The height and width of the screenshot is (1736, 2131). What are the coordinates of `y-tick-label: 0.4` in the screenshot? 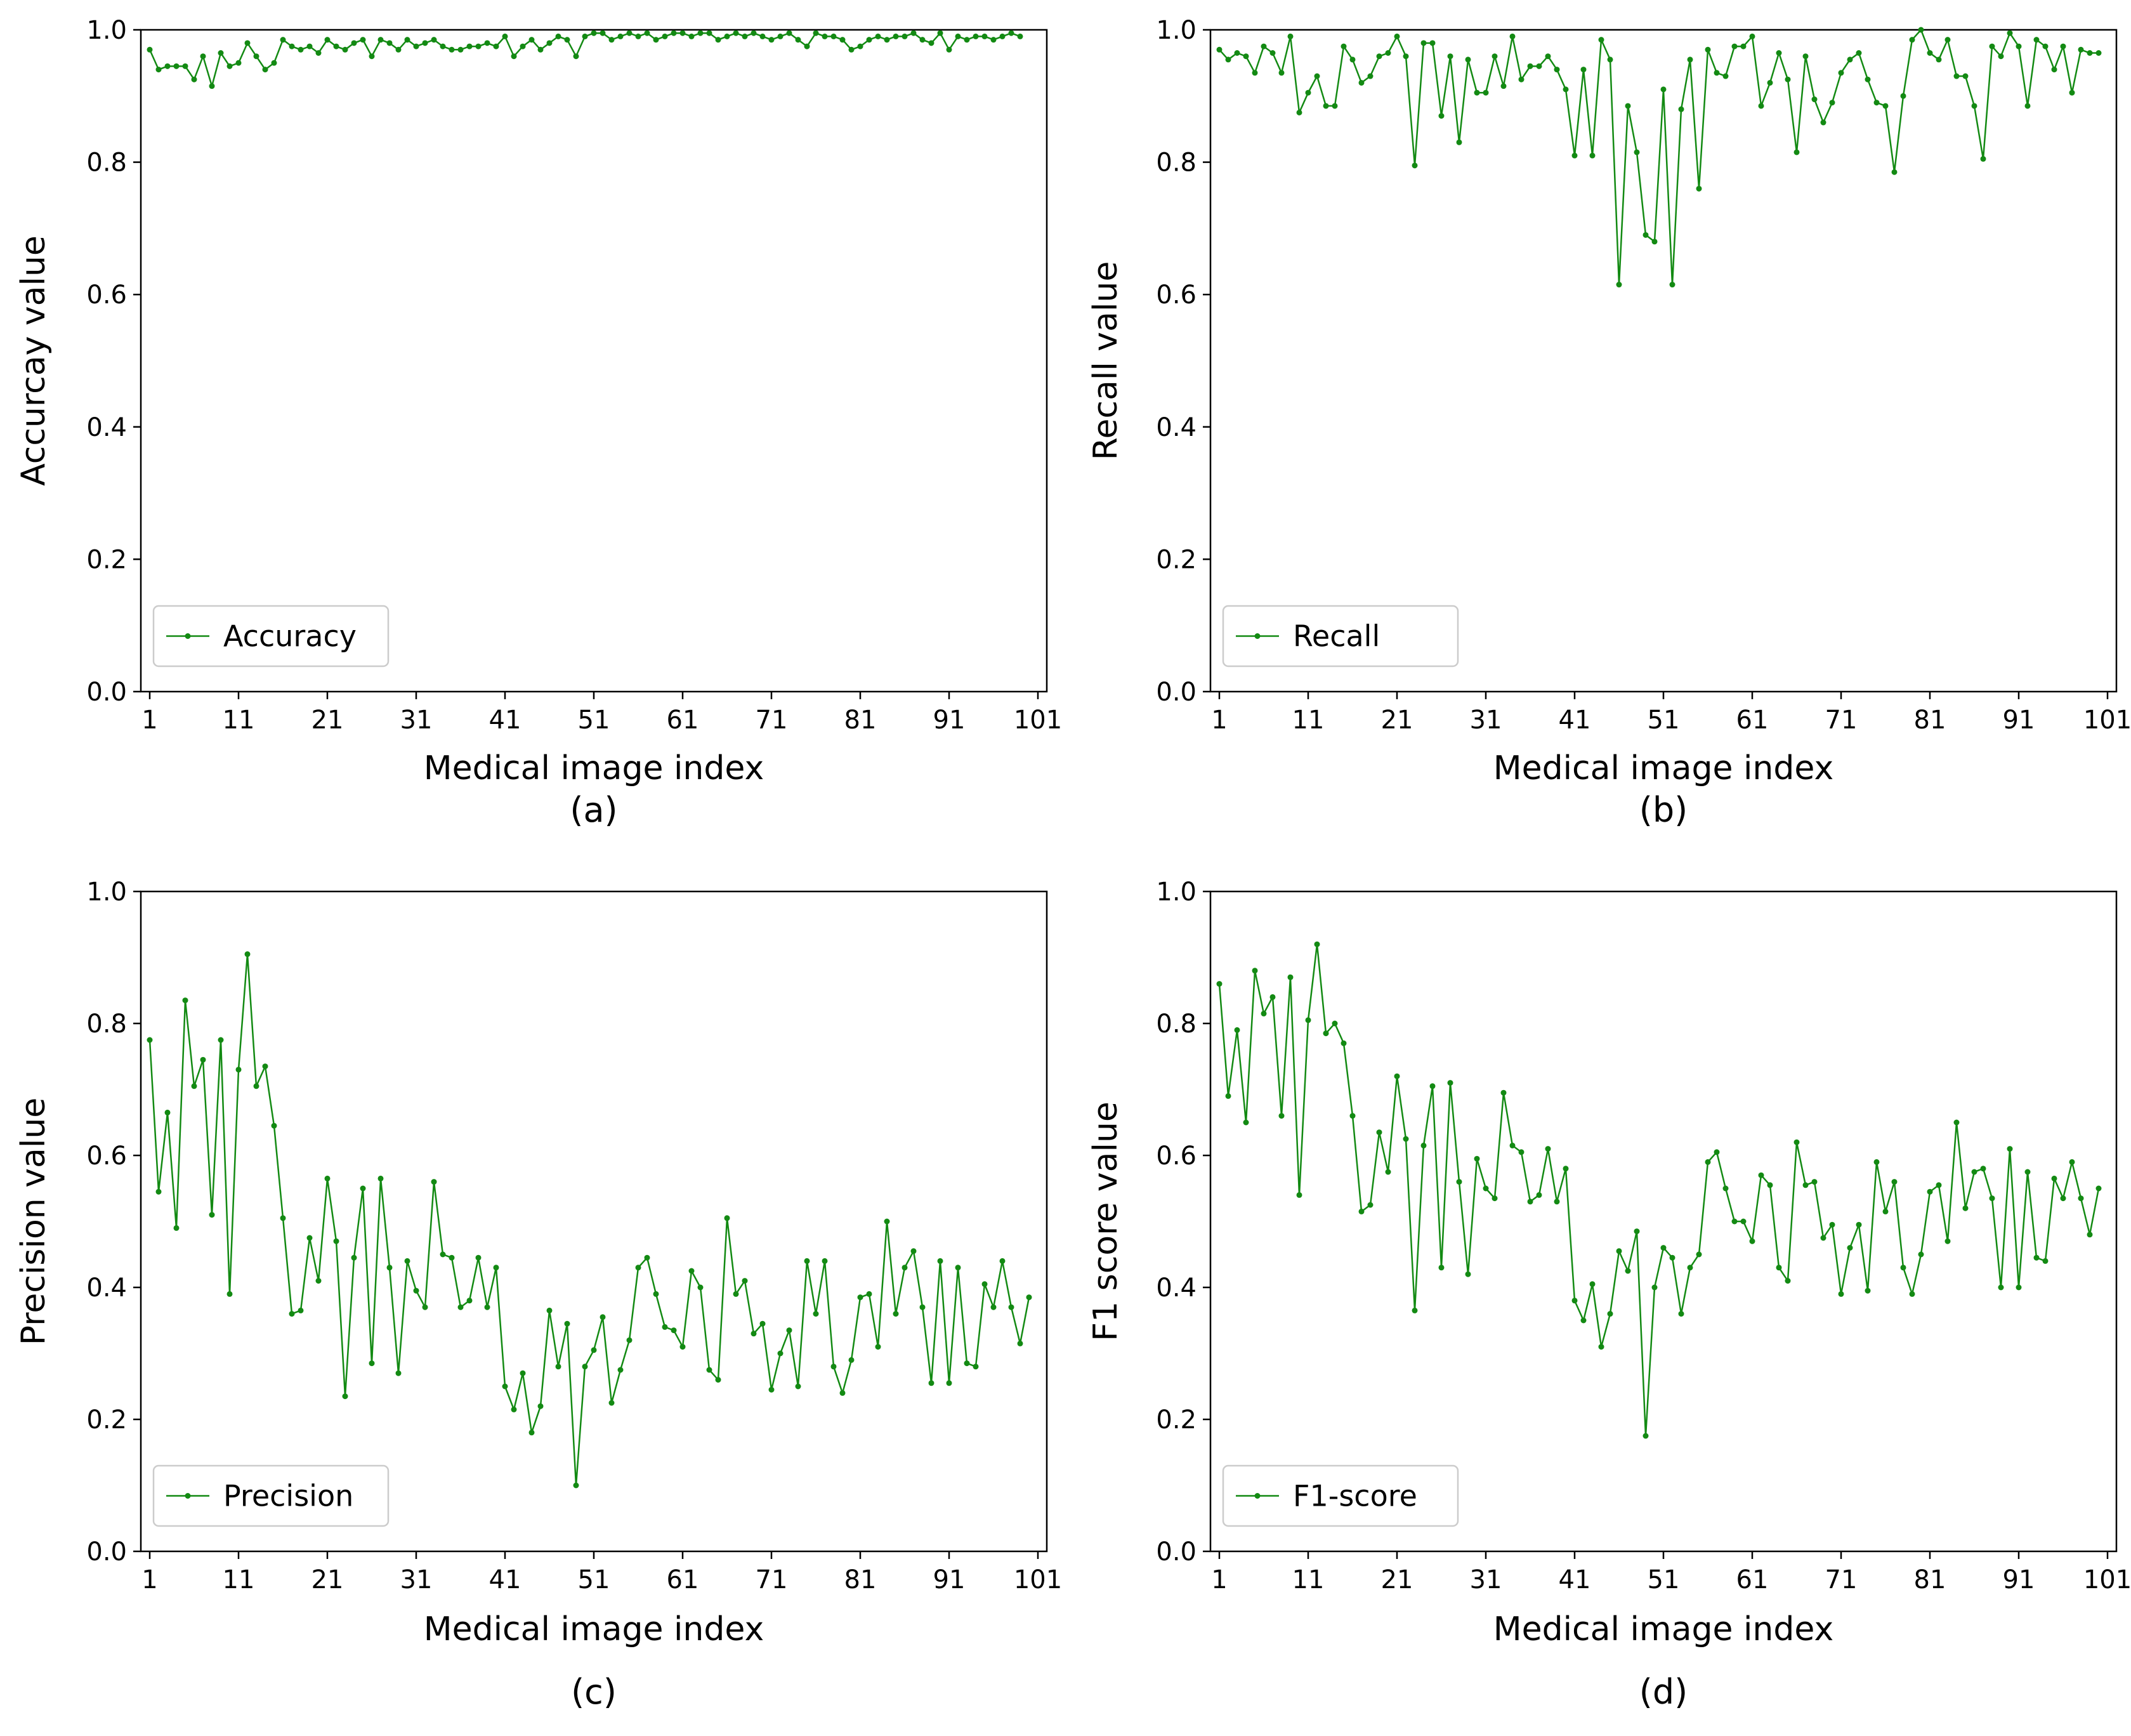 It's located at (106, 1288).